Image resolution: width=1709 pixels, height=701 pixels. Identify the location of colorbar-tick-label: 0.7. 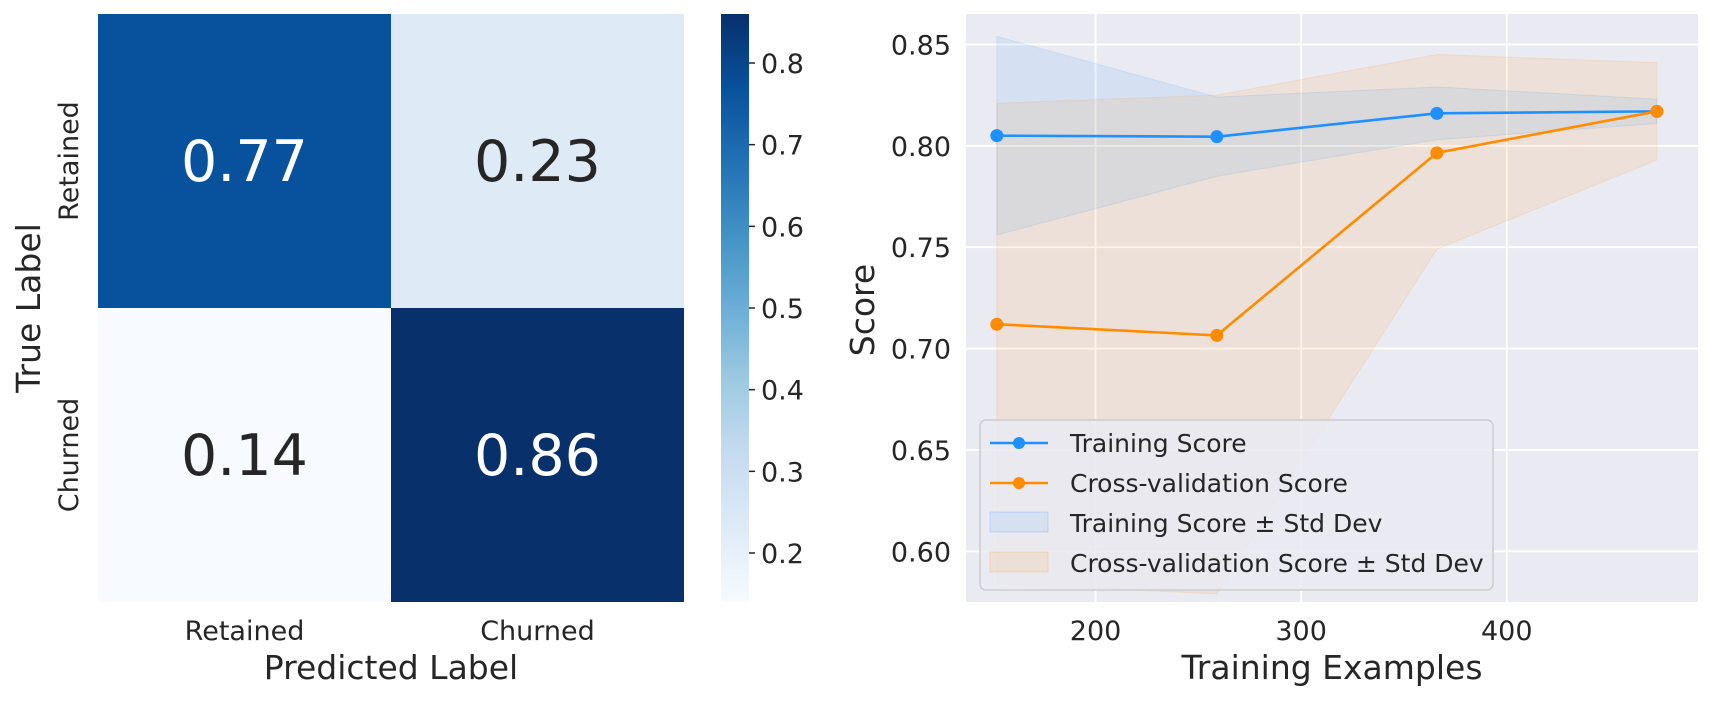
(782, 146).